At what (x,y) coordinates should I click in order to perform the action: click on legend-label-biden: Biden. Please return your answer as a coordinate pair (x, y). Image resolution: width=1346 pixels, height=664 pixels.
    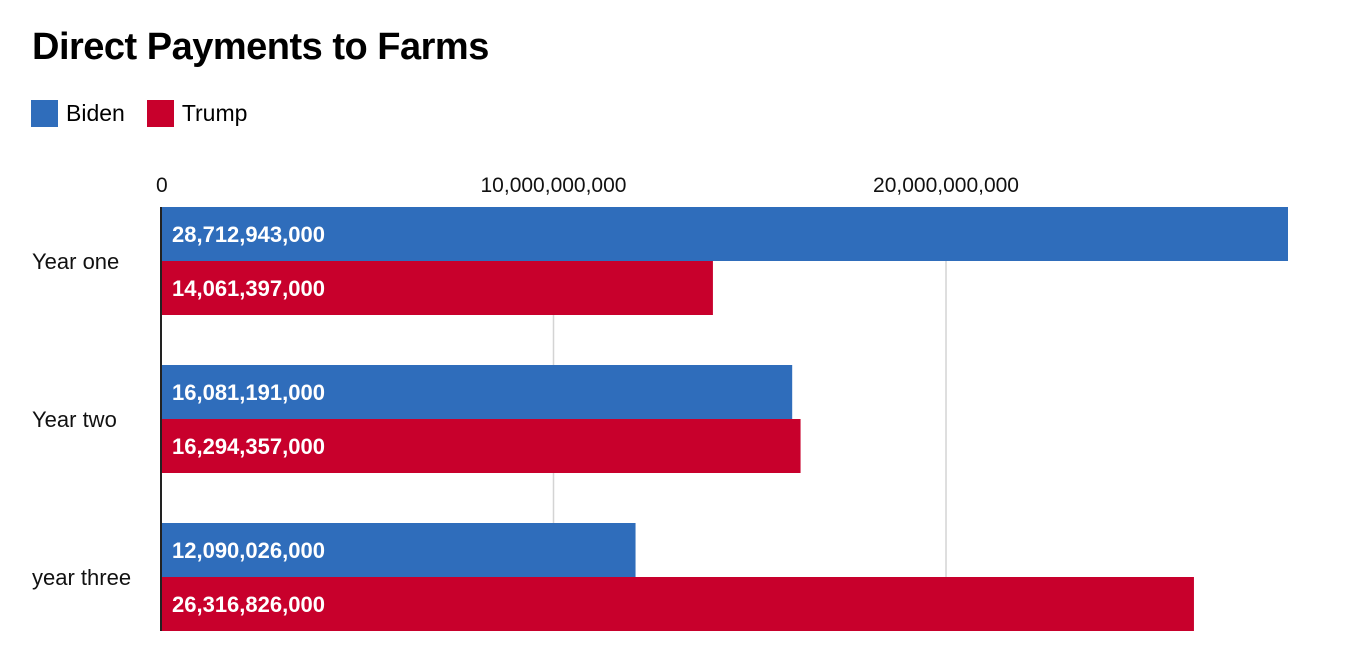
    Looking at the image, I should click on (95, 113).